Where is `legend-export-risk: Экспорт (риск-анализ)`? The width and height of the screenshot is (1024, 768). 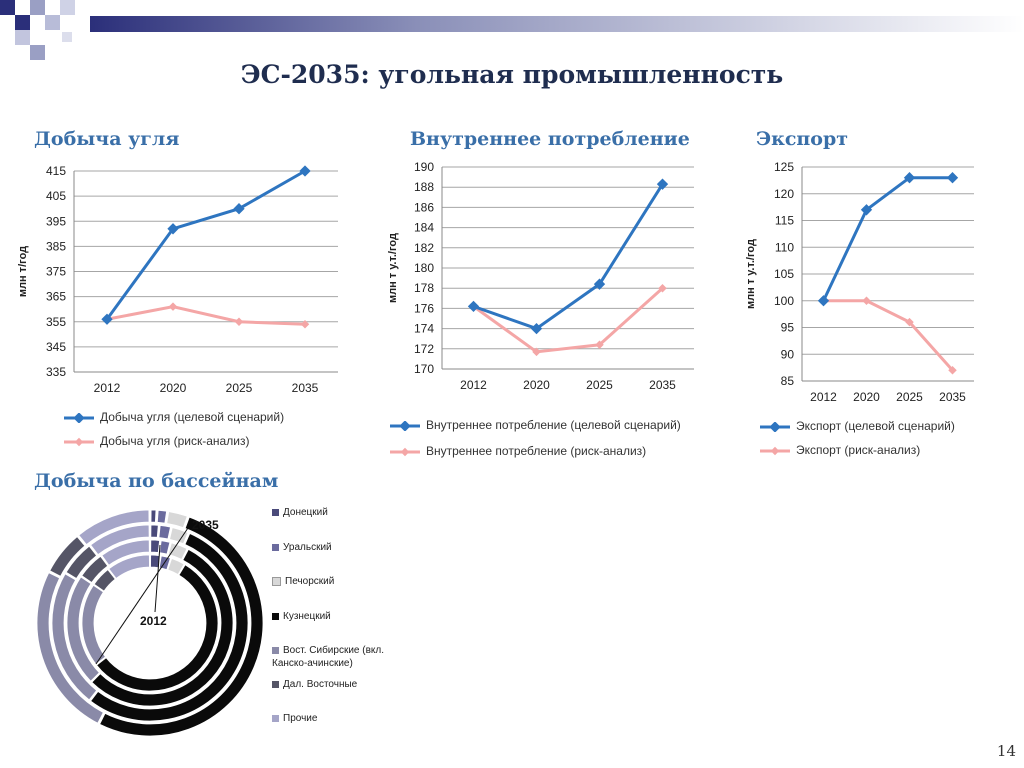
legend-export-risk: Экспорт (риск-анализ) is located at coordinates (840, 450).